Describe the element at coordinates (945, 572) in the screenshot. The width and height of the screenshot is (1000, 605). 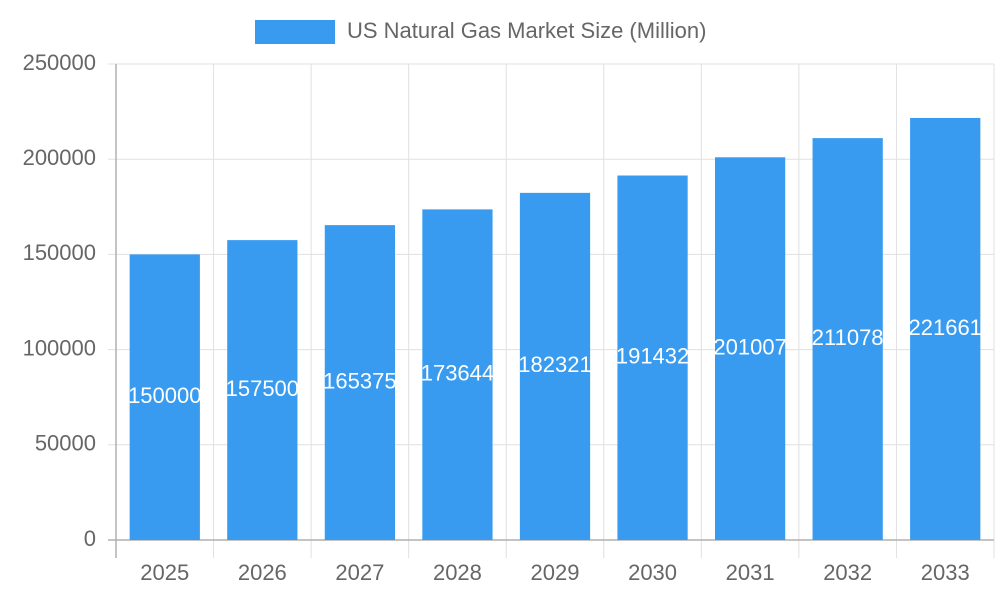
I see `x-tick-label: 2033` at that location.